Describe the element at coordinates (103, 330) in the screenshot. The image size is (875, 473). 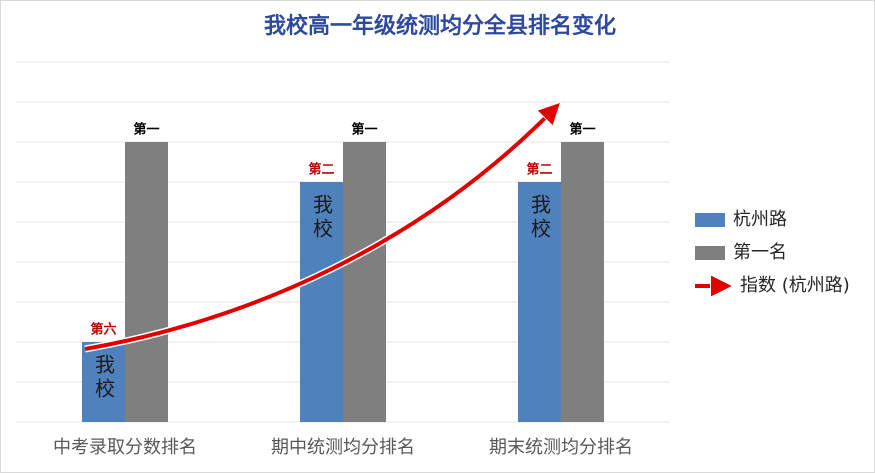
I see `rank-label: 第六` at that location.